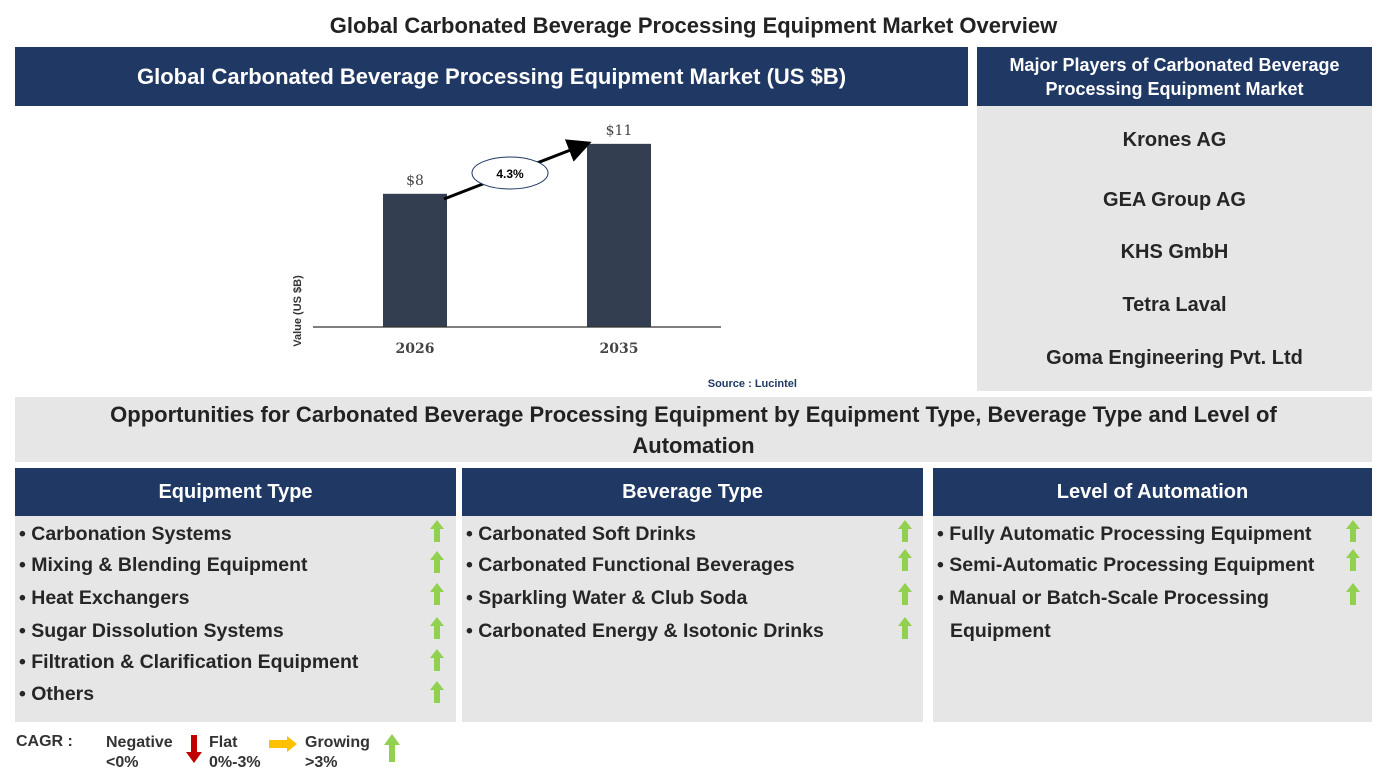 The image size is (1387, 784). Describe the element at coordinates (189, 662) in the screenshot. I see `opportunity-item: • Filtration & Clarification Equipment` at that location.